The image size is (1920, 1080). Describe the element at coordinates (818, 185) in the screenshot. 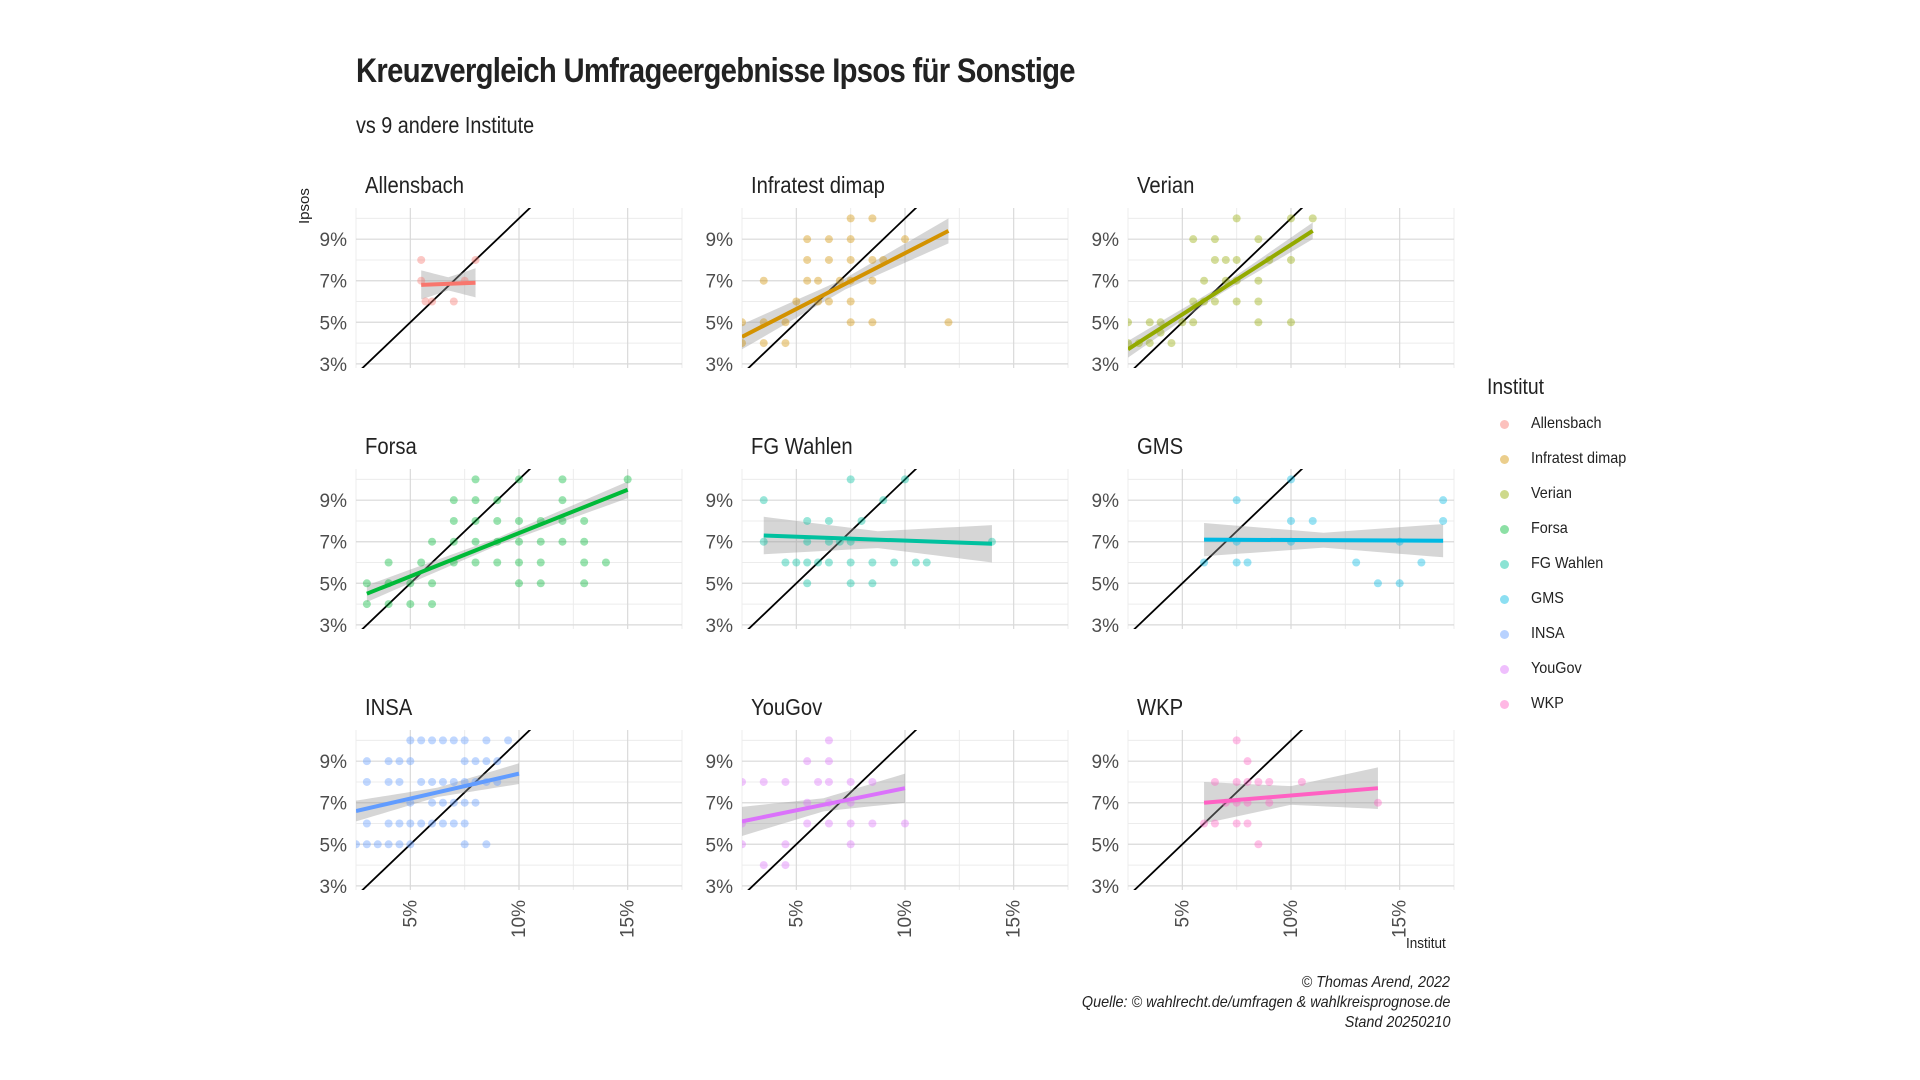

I see `panel-title: Infratest dimap` at that location.